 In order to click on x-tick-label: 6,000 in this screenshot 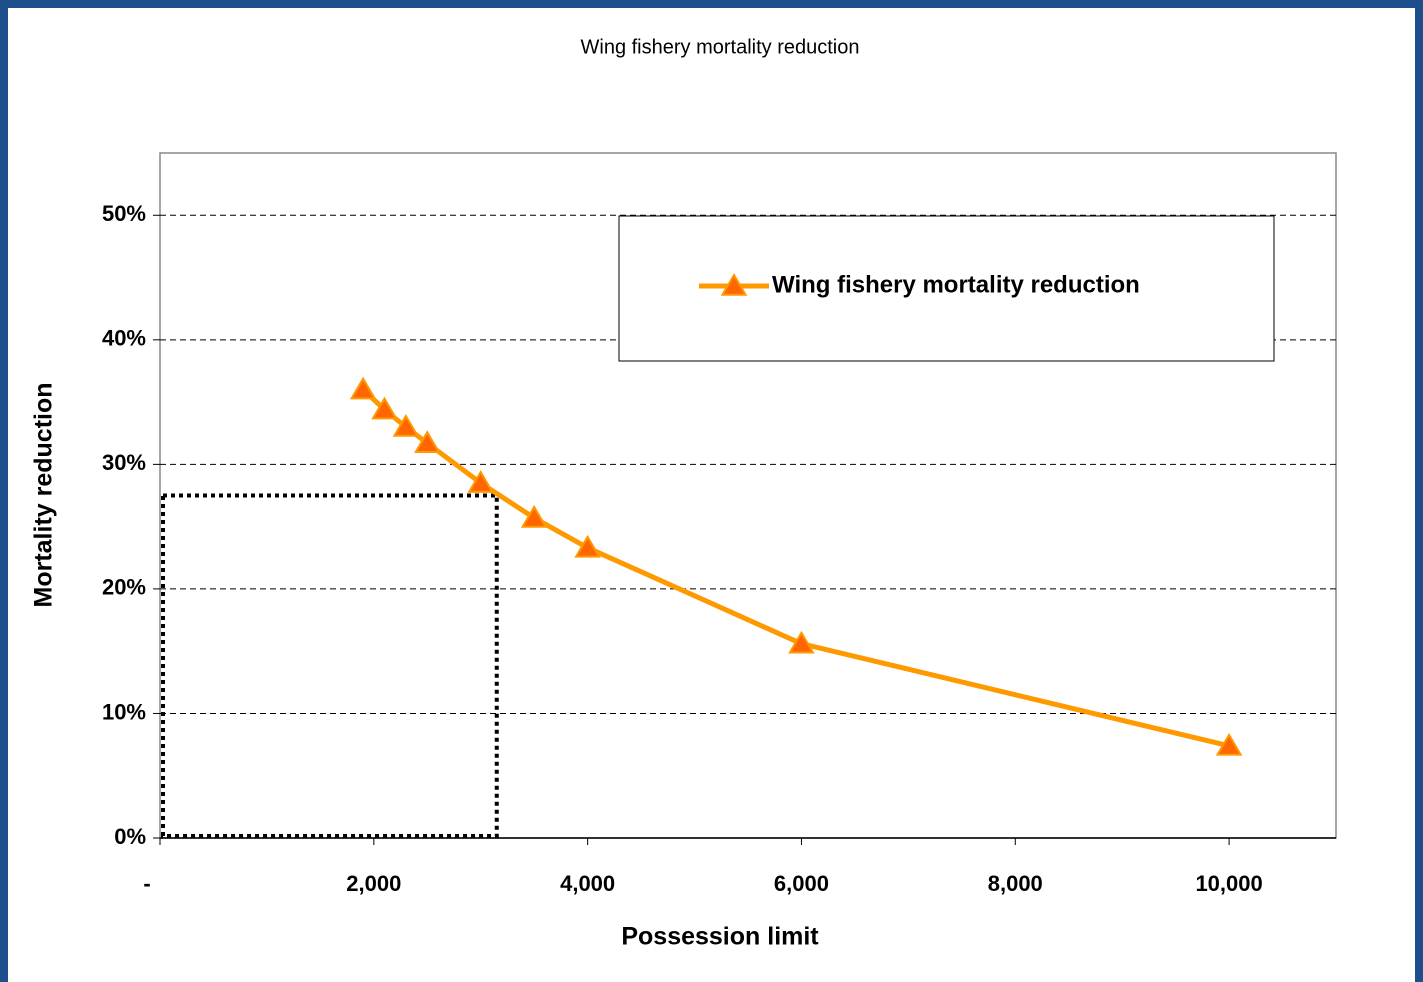, I will do `click(801, 883)`.